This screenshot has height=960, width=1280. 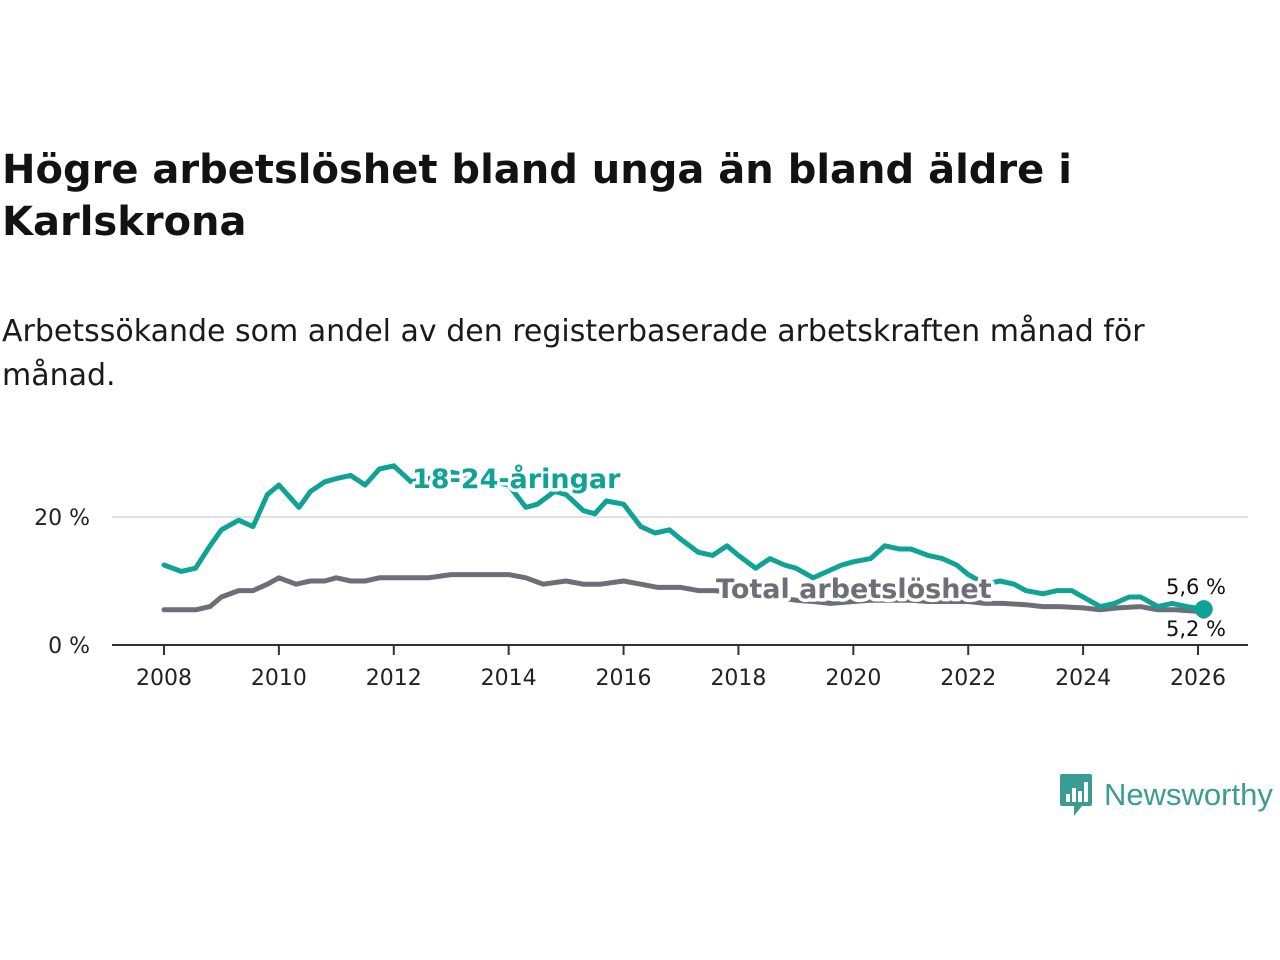 What do you see at coordinates (279, 678) in the screenshot?
I see `x-tick-label: 2010` at bounding box center [279, 678].